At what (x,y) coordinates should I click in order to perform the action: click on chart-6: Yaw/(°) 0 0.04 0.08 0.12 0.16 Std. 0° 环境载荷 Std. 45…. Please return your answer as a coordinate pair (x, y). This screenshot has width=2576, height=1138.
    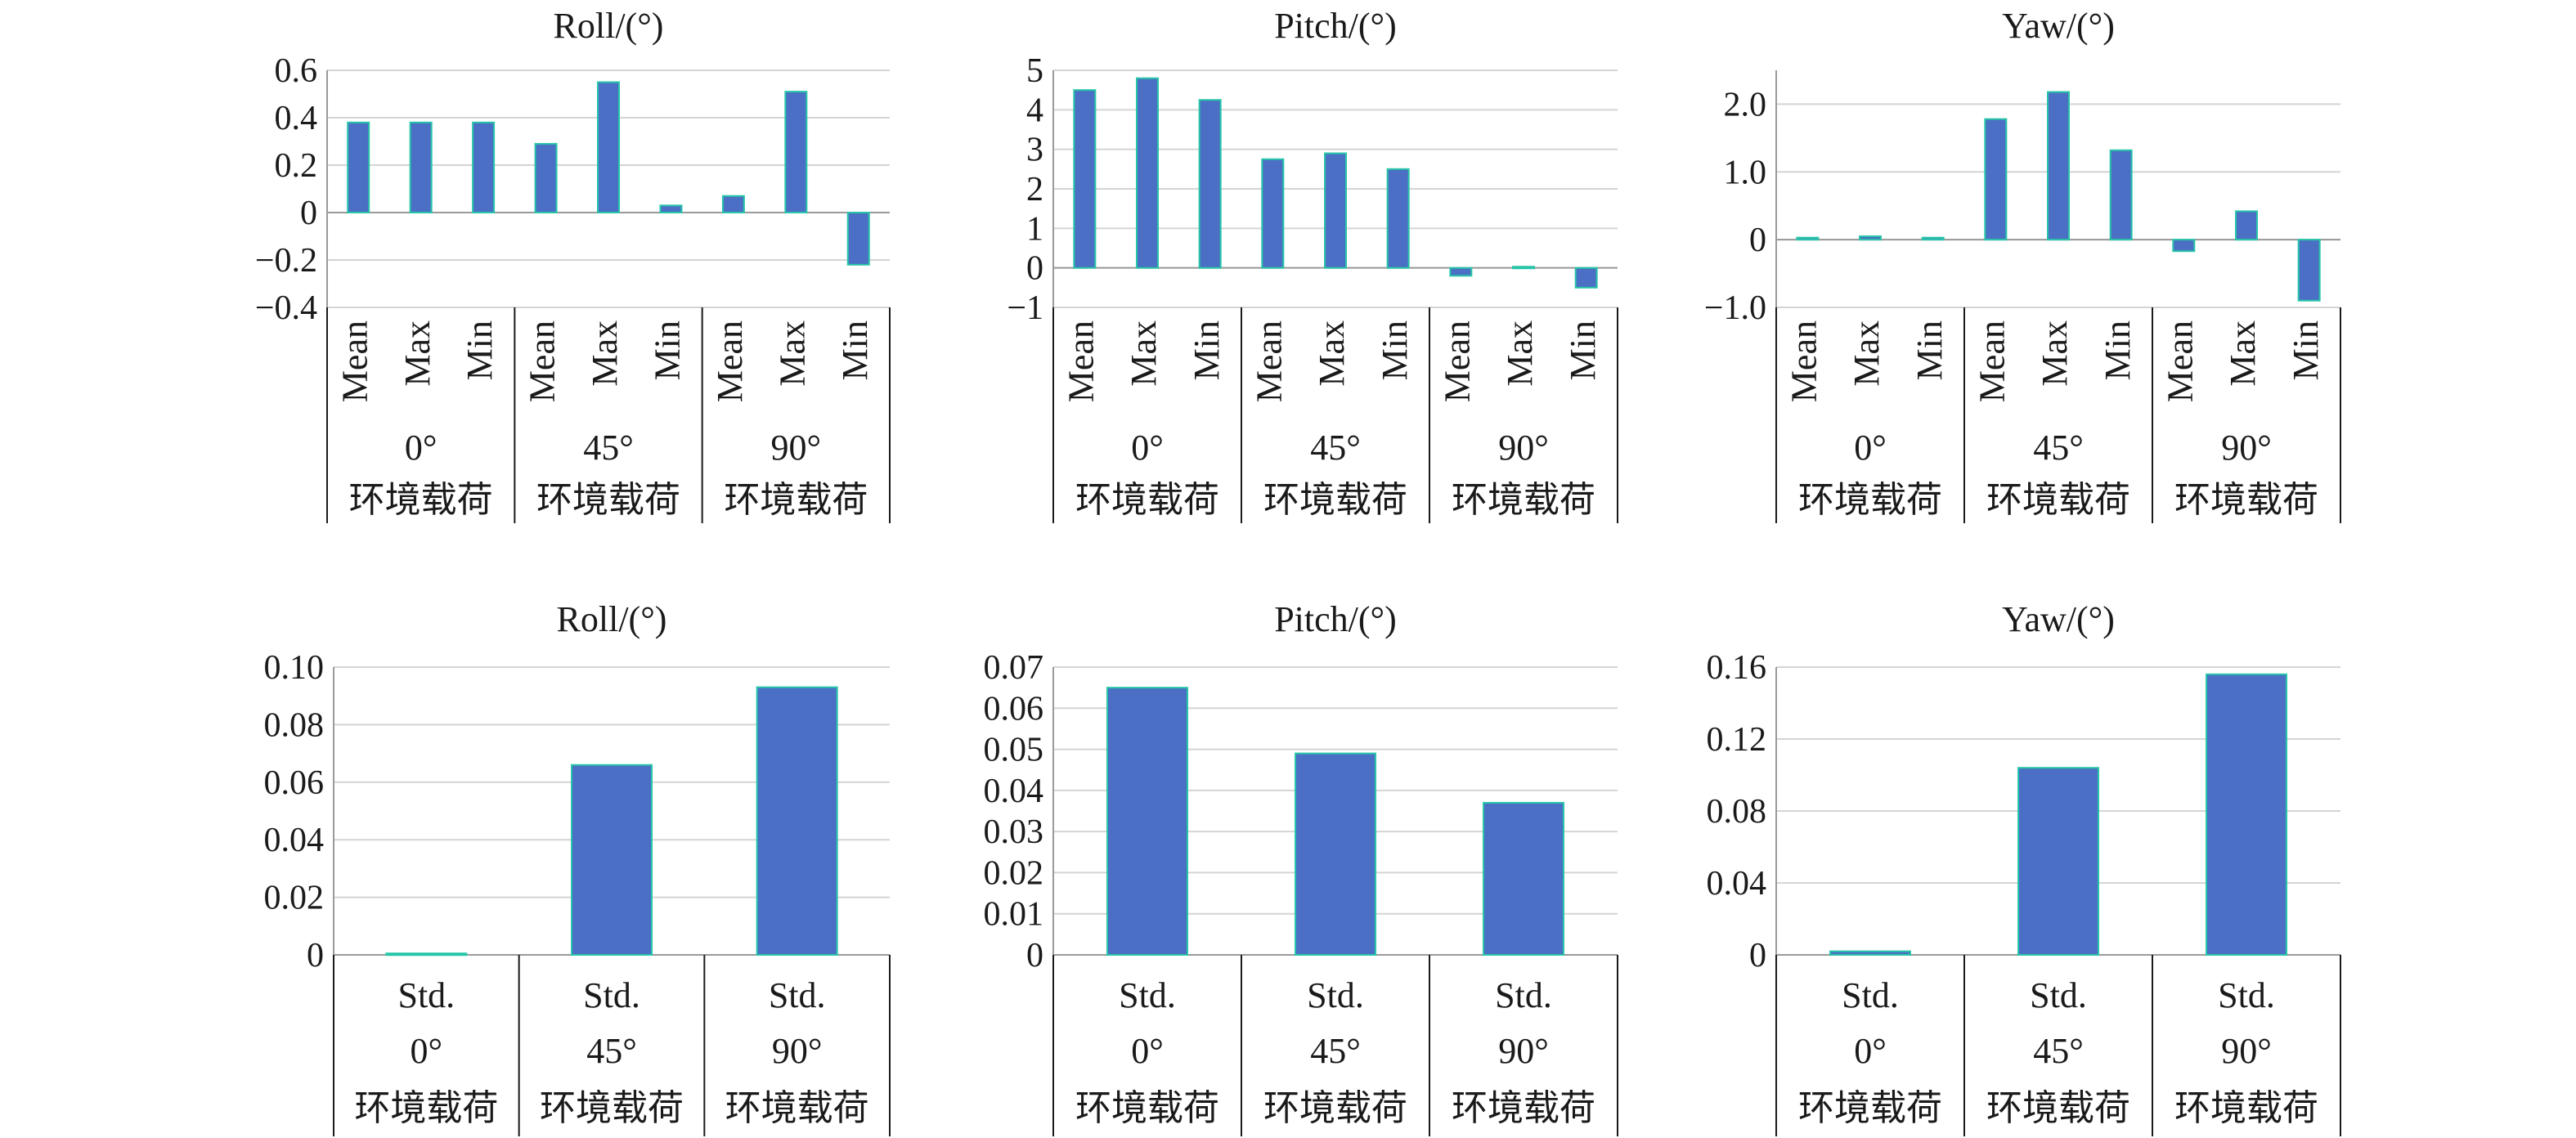
    Looking at the image, I should click on (2024, 867).